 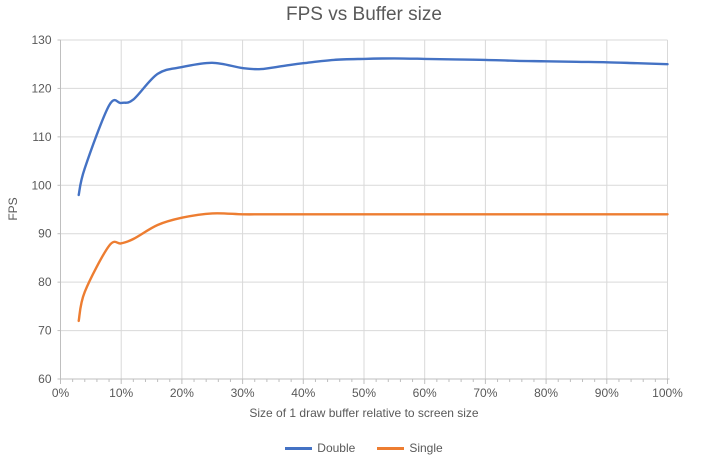 What do you see at coordinates (667, 393) in the screenshot?
I see `x-tick-label: 100%` at bounding box center [667, 393].